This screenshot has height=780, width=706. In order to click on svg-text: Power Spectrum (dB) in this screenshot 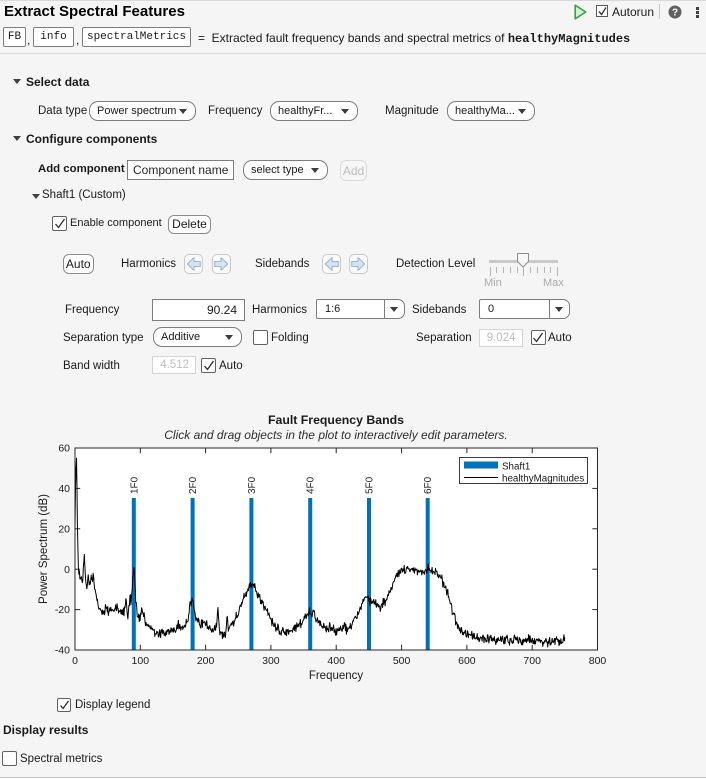, I will do `click(44, 549)`.